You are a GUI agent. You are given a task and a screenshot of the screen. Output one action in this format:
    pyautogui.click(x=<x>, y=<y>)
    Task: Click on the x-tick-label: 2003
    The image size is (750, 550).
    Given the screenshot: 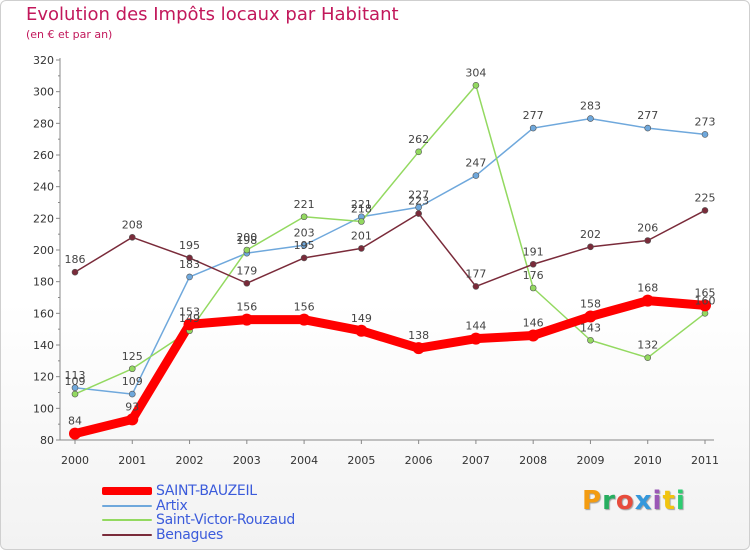 What is the action you would take?
    pyautogui.click(x=247, y=460)
    